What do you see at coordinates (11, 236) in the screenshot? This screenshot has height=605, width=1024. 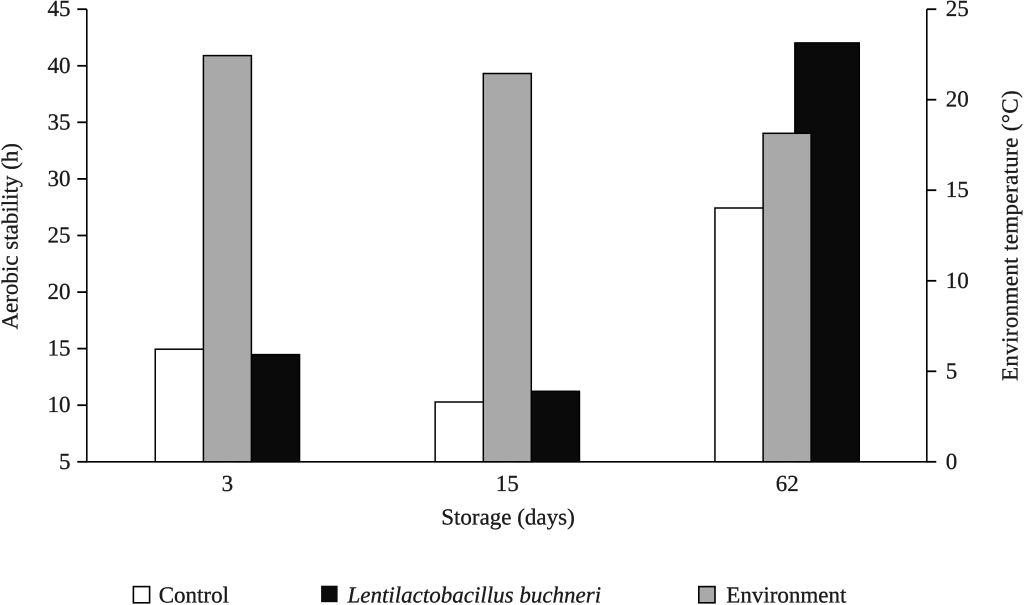 I see `svg-text: Aerobic stability (h)` at bounding box center [11, 236].